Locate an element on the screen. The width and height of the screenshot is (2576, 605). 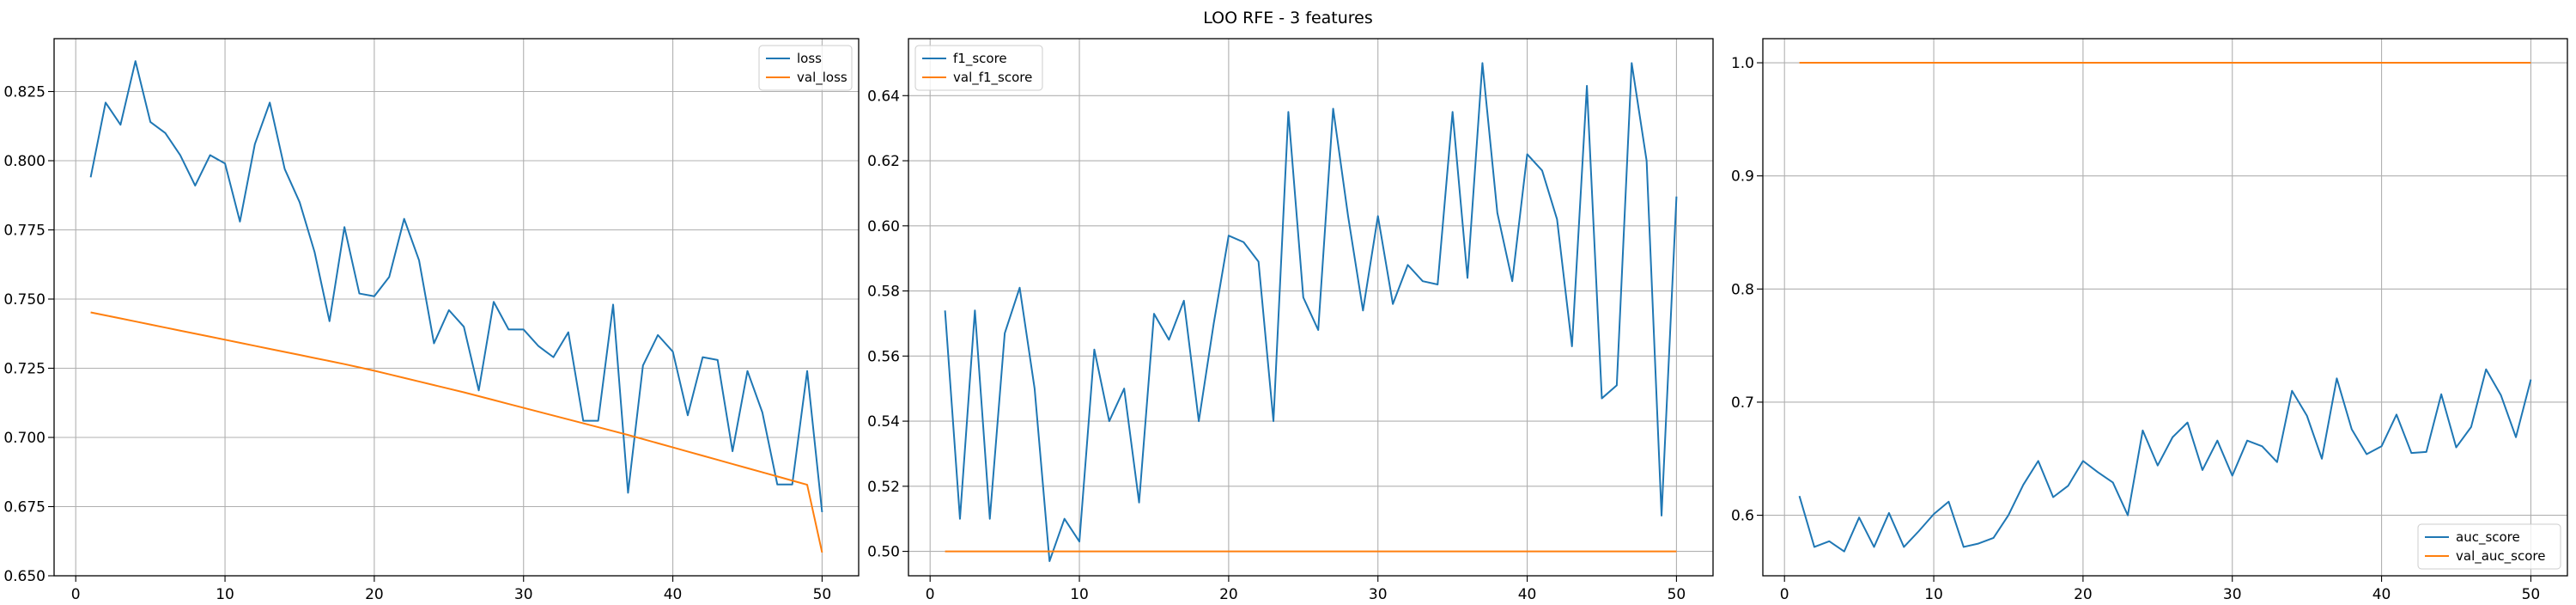
y-tick-label: 0.9 is located at coordinates (1742, 177).